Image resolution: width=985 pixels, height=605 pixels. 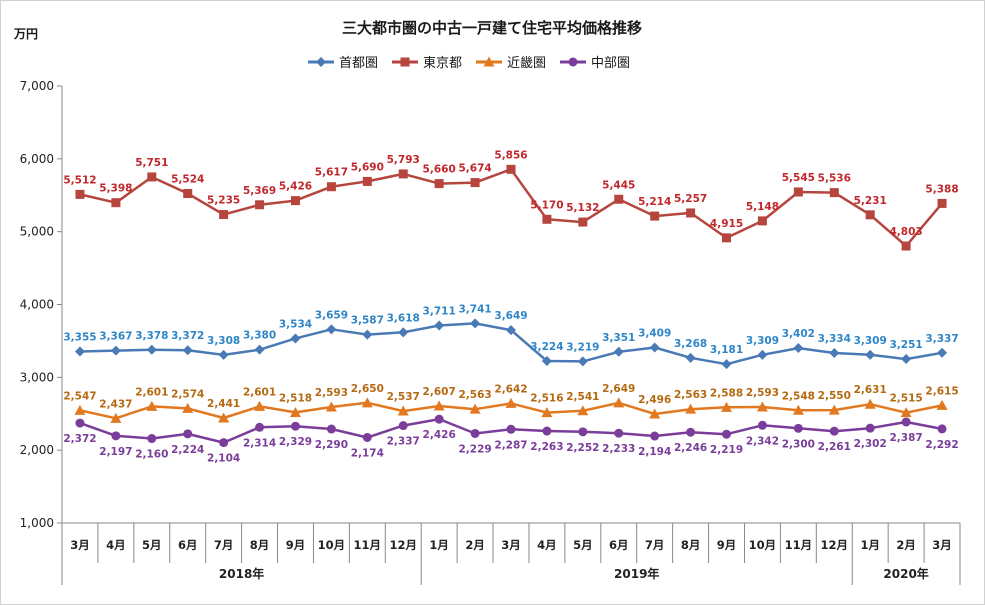 What do you see at coordinates (654, 202) in the screenshot?
I see `data-label: 5,214` at bounding box center [654, 202].